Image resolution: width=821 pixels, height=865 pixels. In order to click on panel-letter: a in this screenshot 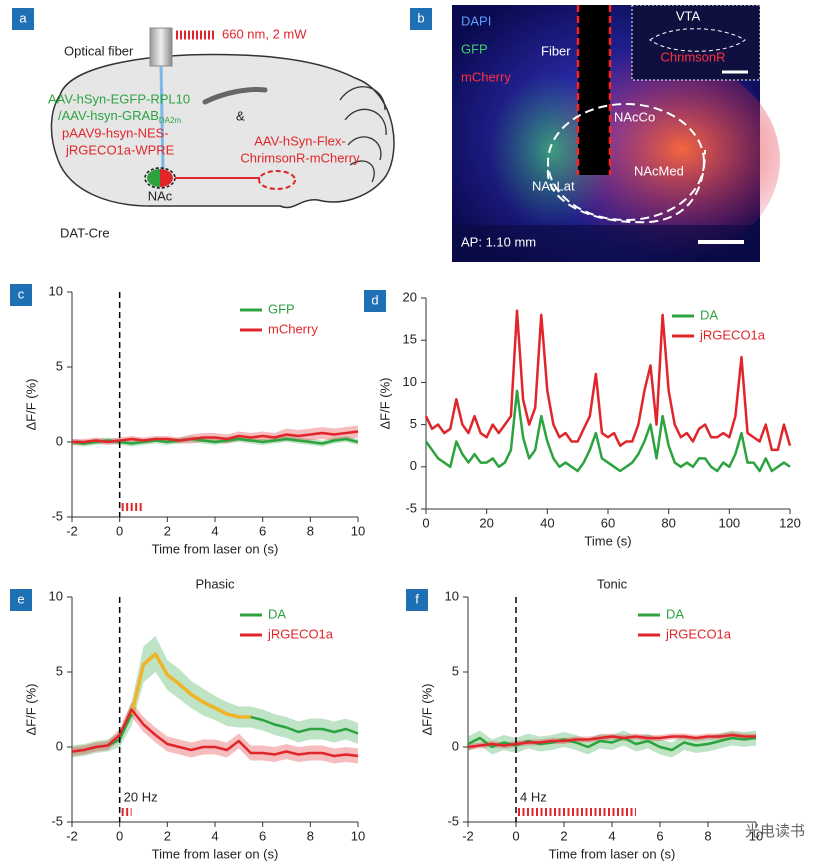, I will do `click(23, 17)`.